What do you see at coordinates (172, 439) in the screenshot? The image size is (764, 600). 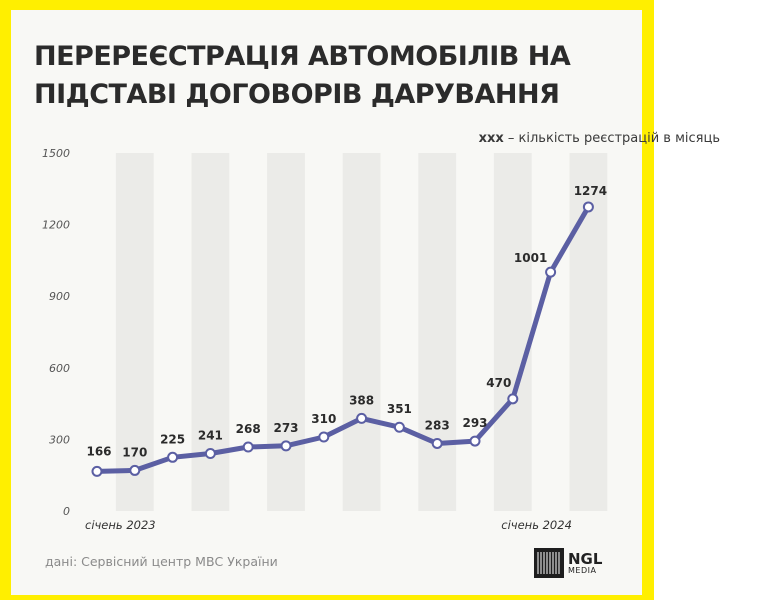 I see `data-label: 225` at bounding box center [172, 439].